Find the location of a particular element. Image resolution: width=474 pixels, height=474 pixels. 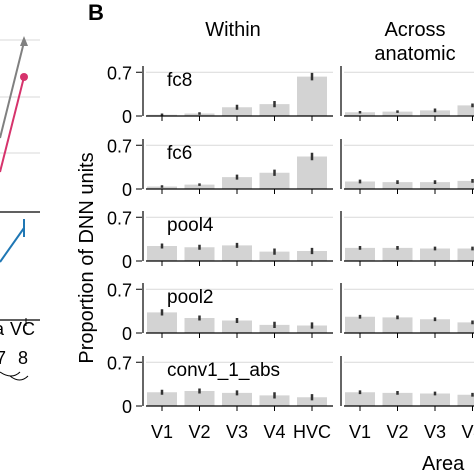

row-label: pool2 is located at coordinates (190, 297).